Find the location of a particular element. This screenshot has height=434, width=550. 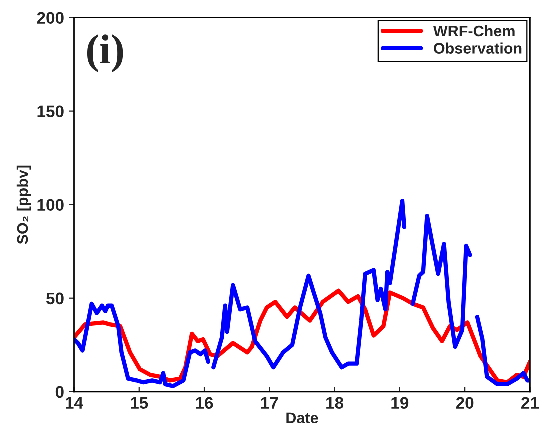

x-tick-label: 21 is located at coordinates (531, 403).